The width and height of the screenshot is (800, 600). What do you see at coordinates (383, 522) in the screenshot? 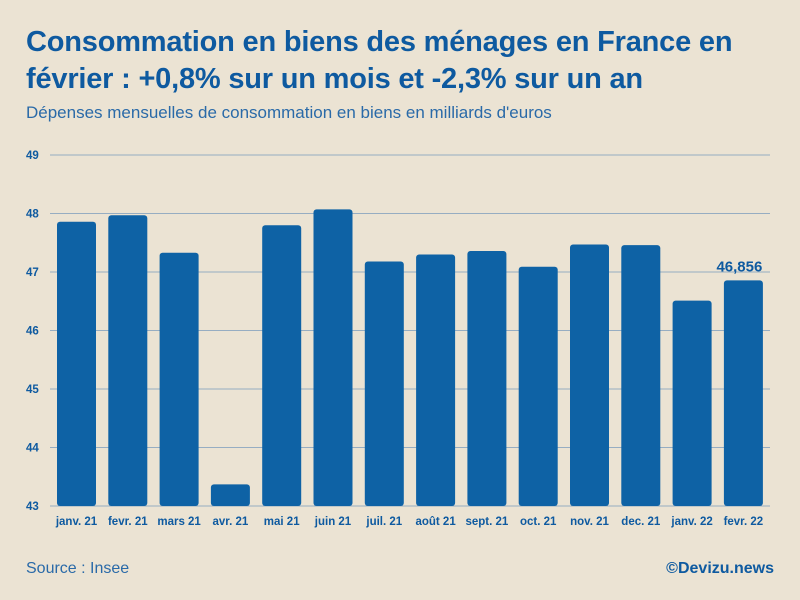
I see `x-tick-label: juil. 21` at bounding box center [383, 522].